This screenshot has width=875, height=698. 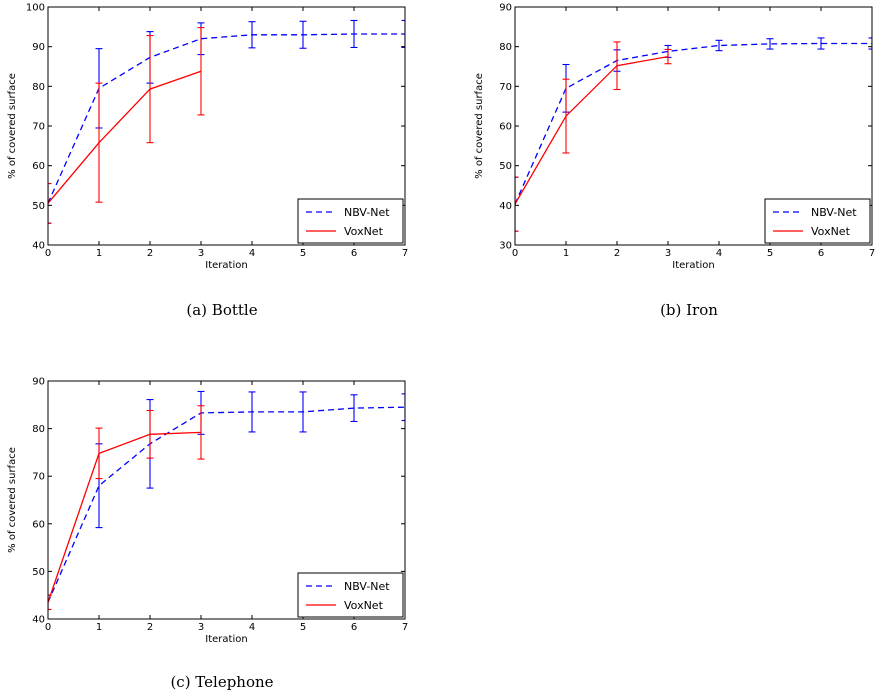 I want to click on chart-caption: (a) Bottle, so click(x=221, y=310).